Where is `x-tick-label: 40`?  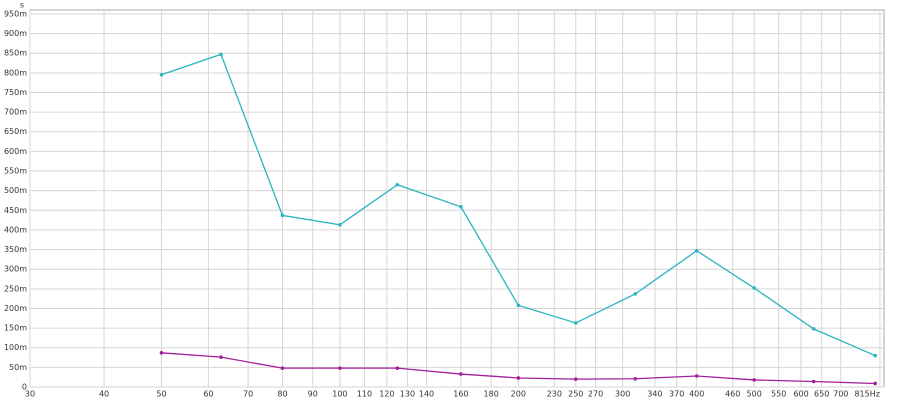
x-tick-label: 40 is located at coordinates (104, 394).